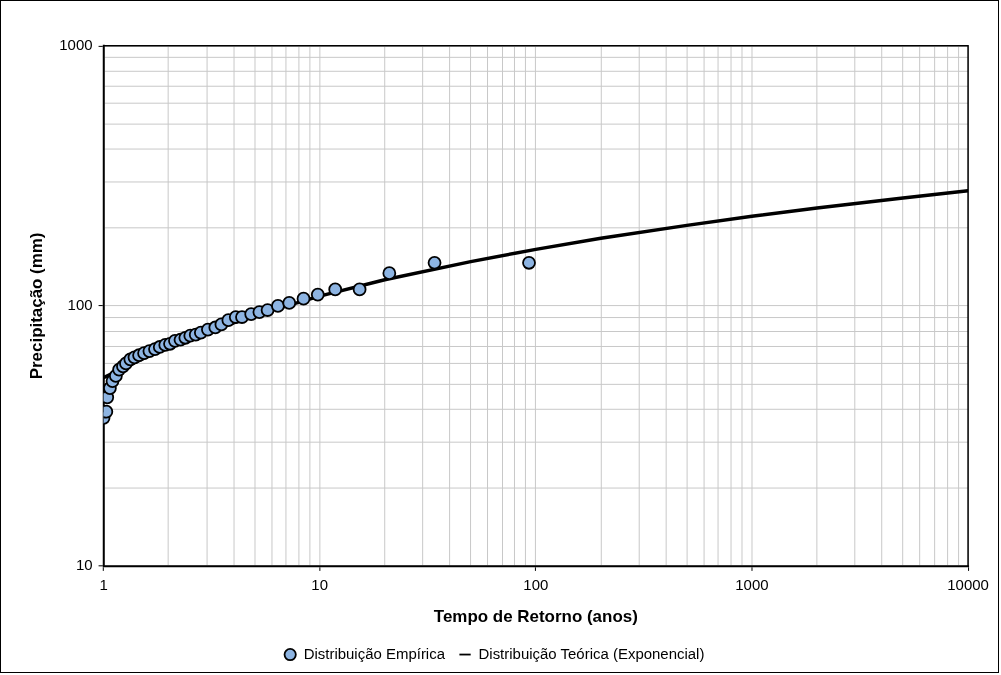  I want to click on y-tick-label: 10, so click(84, 565).